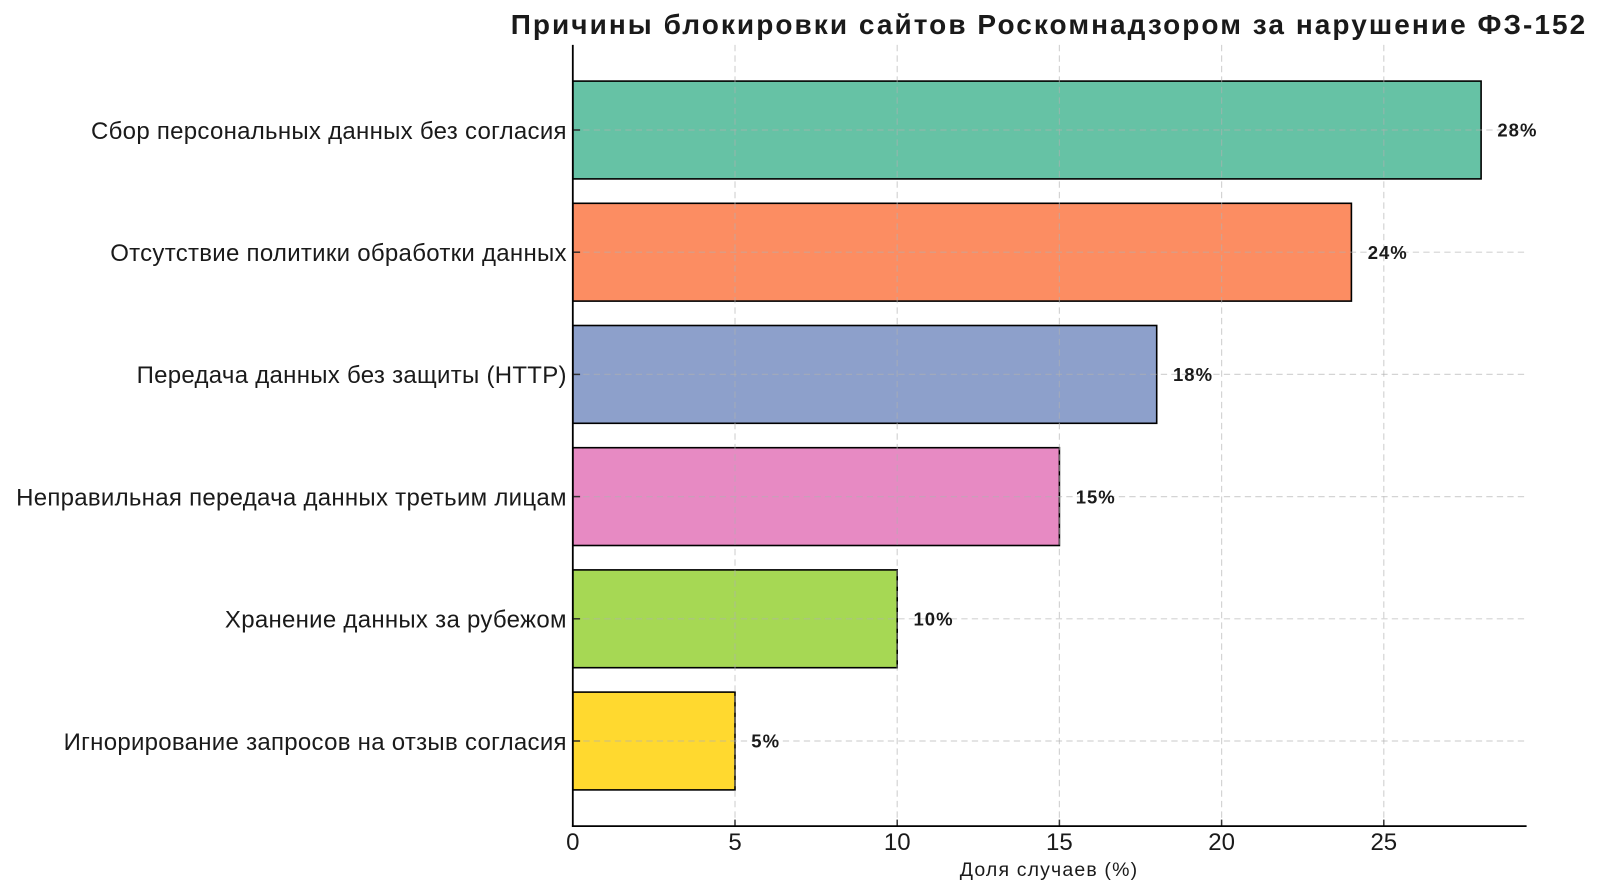 This screenshot has height=893, width=1600. Describe the element at coordinates (1096, 496) in the screenshot. I see `svg-text: 15%` at that location.